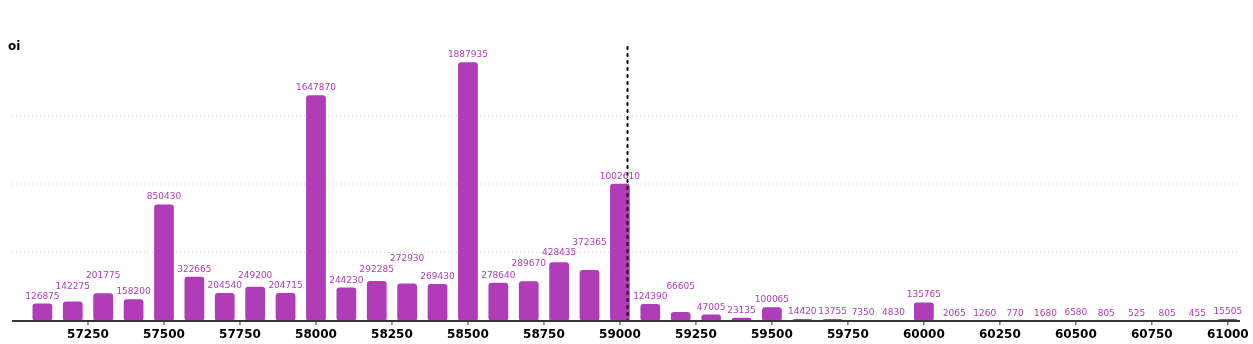  I want to click on x-tick-label: 58000, so click(316, 334).